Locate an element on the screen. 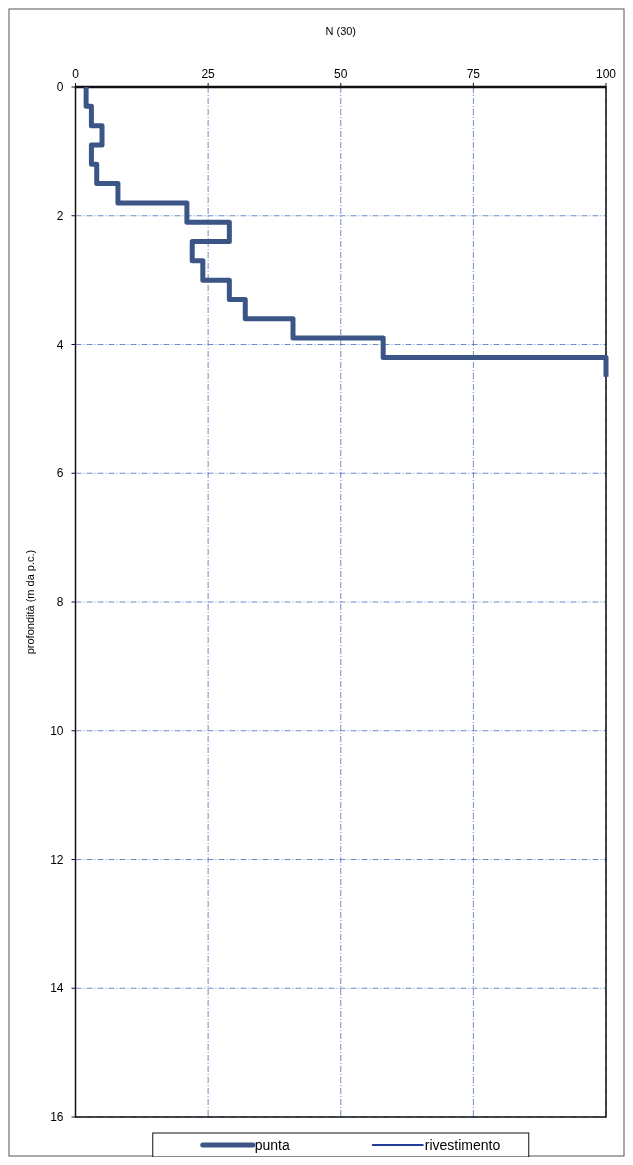  x-tick-label: 25 is located at coordinates (208, 74).